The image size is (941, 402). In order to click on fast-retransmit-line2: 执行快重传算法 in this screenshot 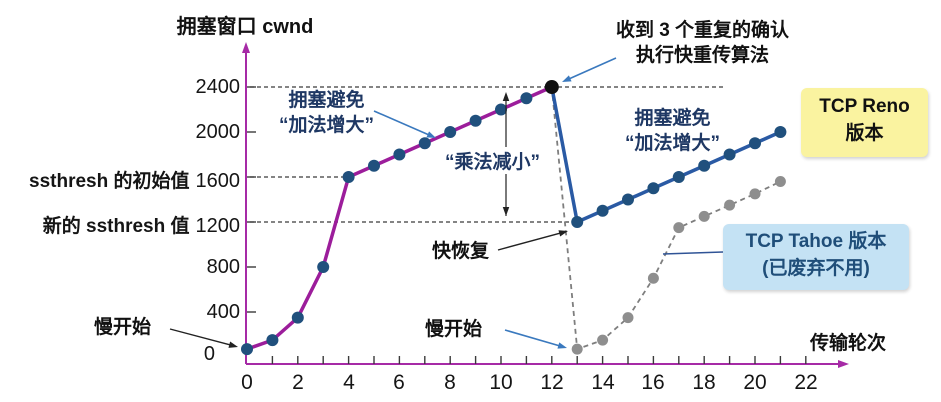, I will do `click(702, 55)`.